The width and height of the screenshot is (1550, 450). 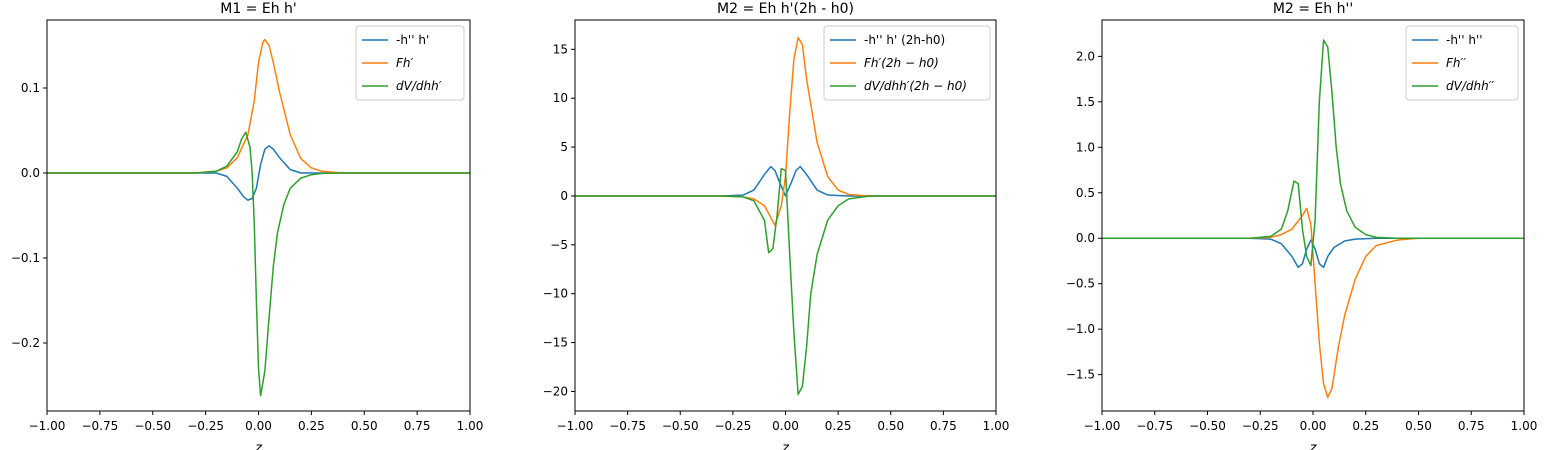 What do you see at coordinates (412, 40) in the screenshot?
I see `legend-label: -h'' h'` at bounding box center [412, 40].